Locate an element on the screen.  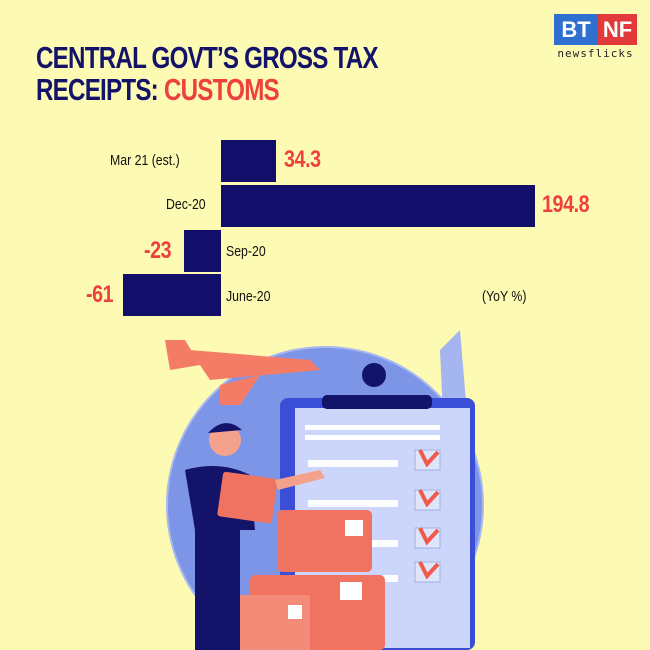
value-label: -61 is located at coordinates (100, 294).